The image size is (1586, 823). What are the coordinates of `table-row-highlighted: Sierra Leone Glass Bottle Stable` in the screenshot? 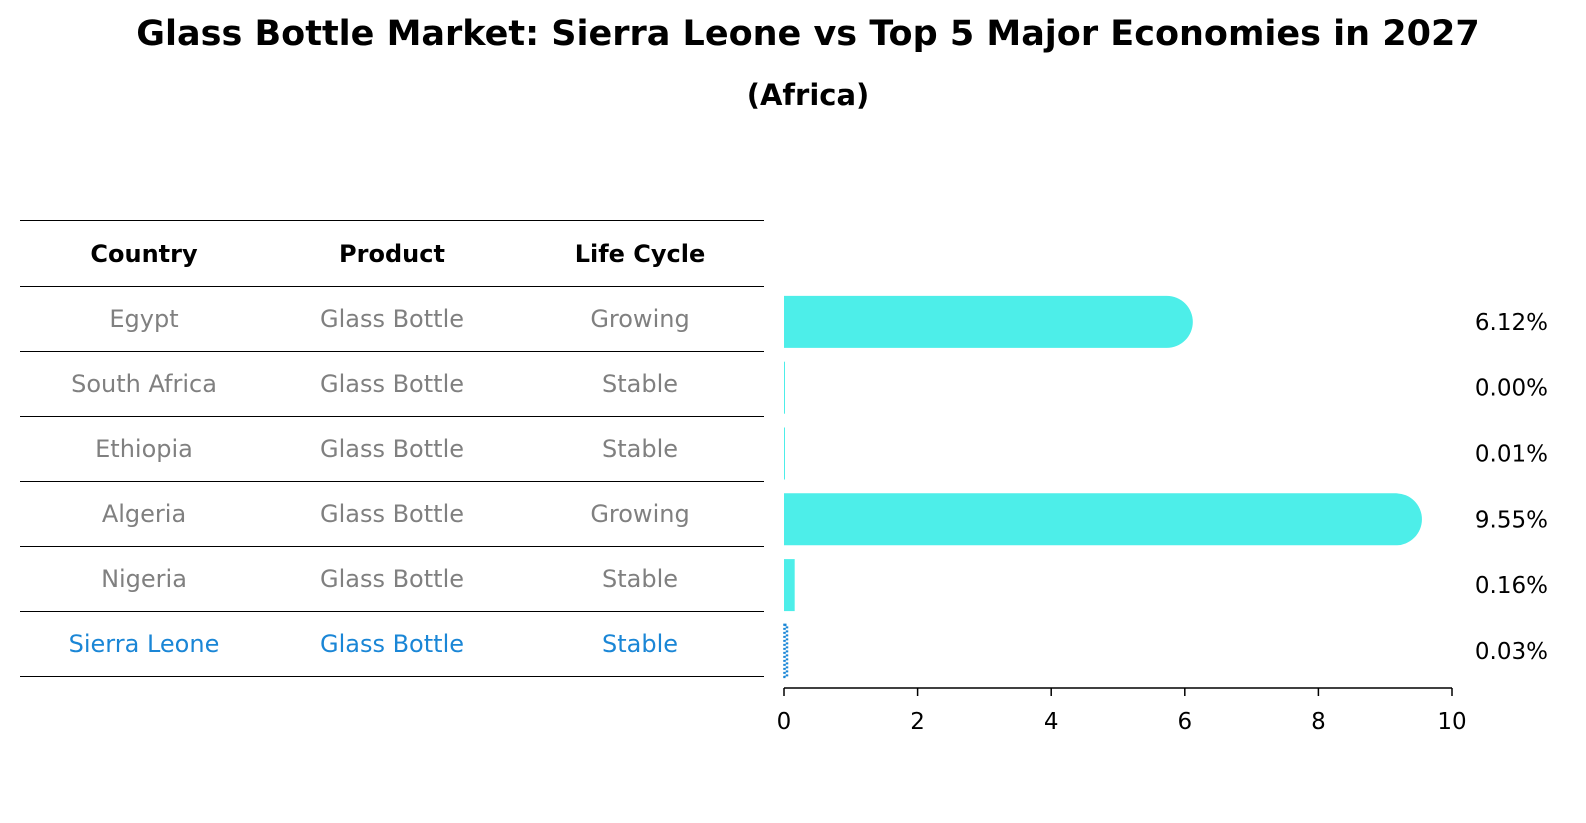 It's located at (392, 644).